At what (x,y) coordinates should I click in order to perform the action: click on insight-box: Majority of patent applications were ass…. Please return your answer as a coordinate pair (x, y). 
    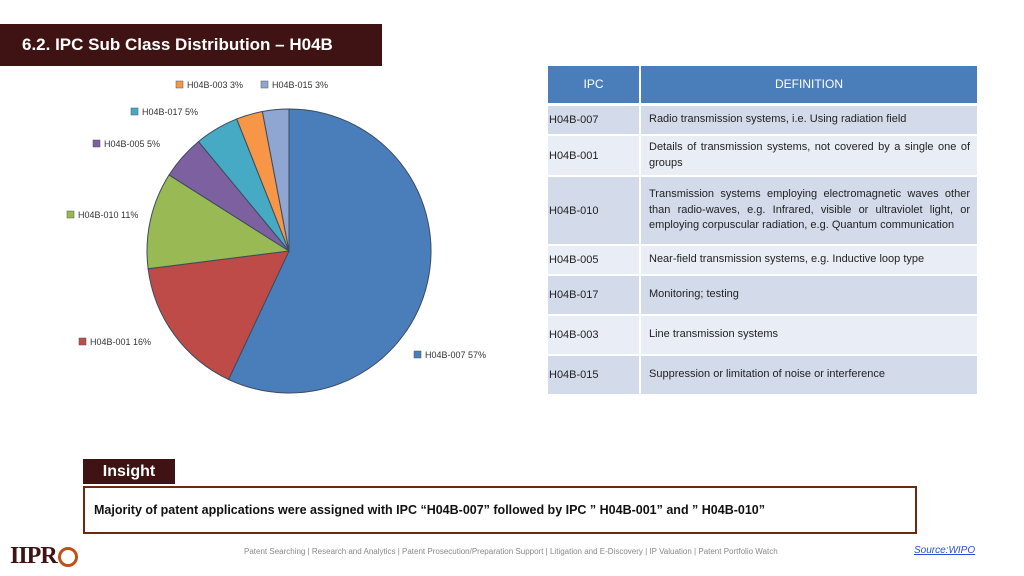
    Looking at the image, I should click on (500, 510).